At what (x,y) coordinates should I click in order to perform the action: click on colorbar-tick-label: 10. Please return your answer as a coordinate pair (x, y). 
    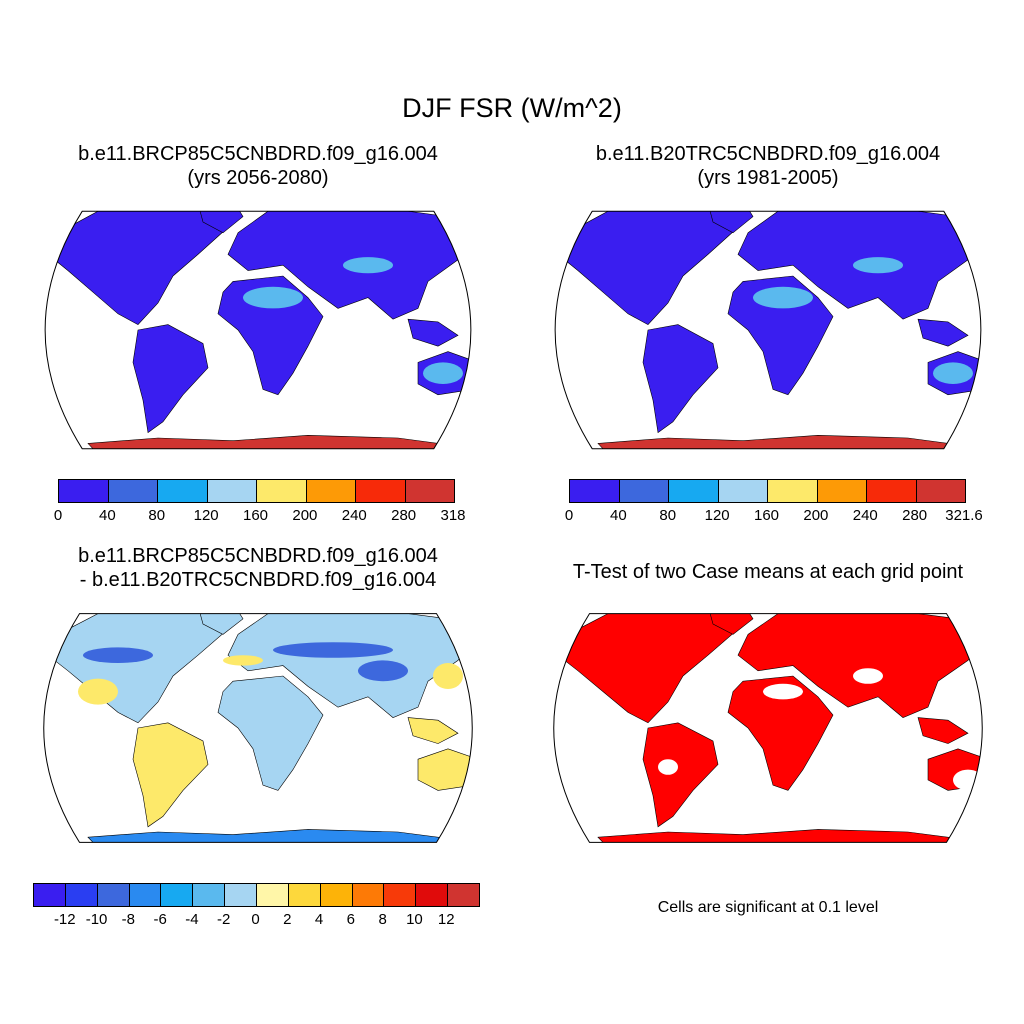
    Looking at the image, I should click on (414, 919).